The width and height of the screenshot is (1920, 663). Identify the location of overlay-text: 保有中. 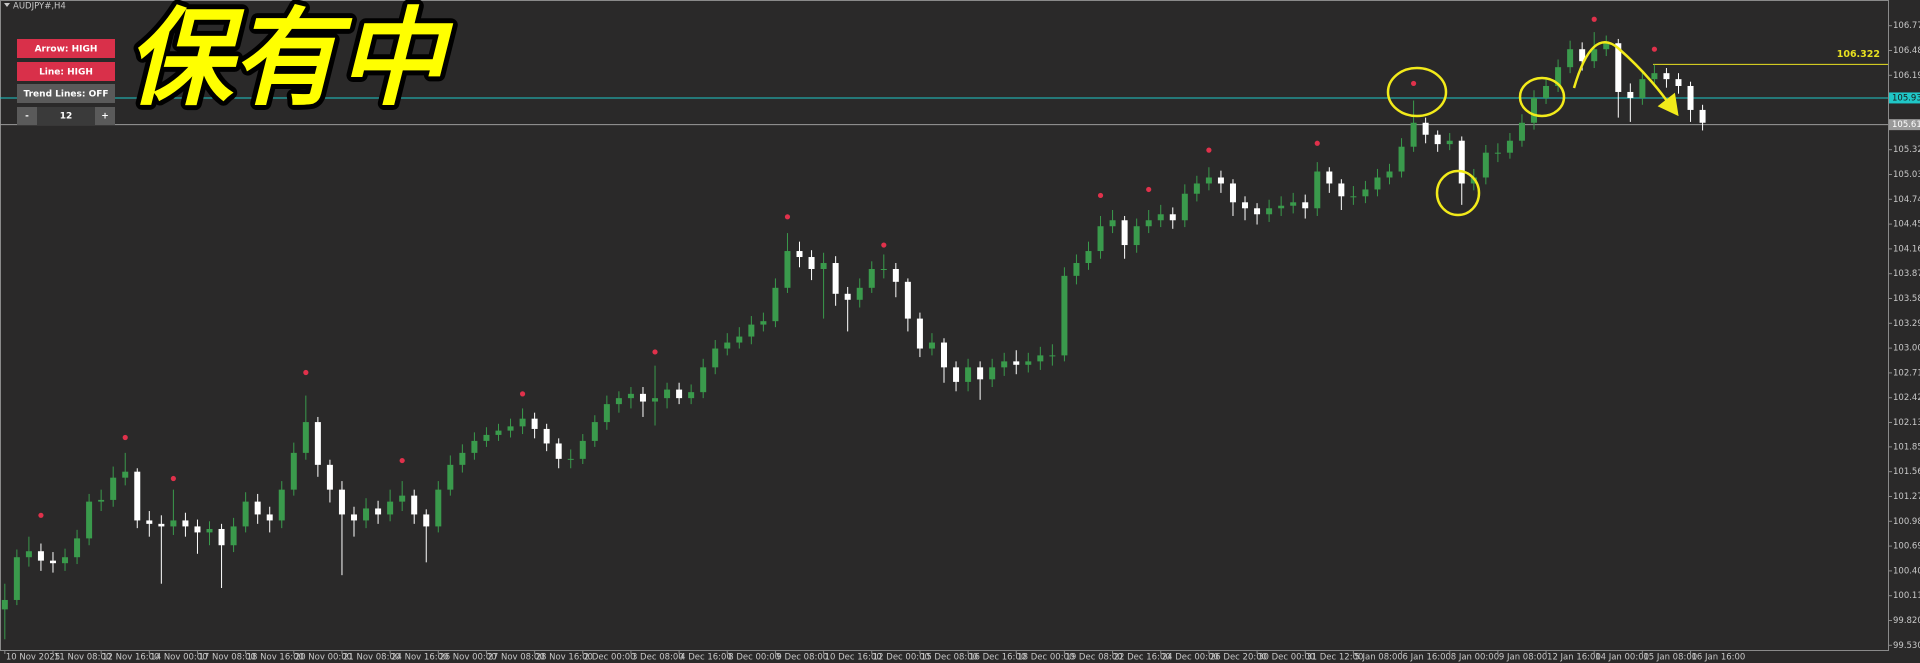
(290, 60).